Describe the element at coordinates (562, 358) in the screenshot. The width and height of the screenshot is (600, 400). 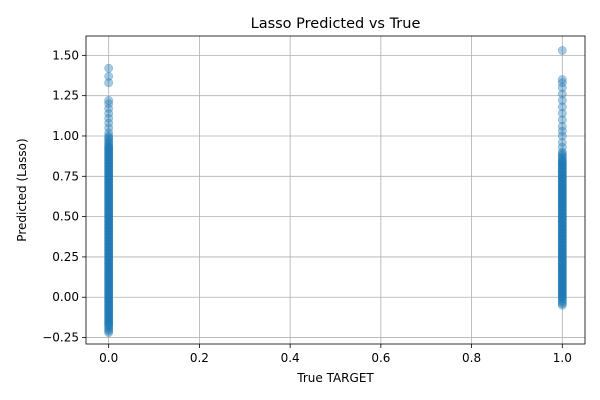
I see `x-tick-label: 1.0` at that location.